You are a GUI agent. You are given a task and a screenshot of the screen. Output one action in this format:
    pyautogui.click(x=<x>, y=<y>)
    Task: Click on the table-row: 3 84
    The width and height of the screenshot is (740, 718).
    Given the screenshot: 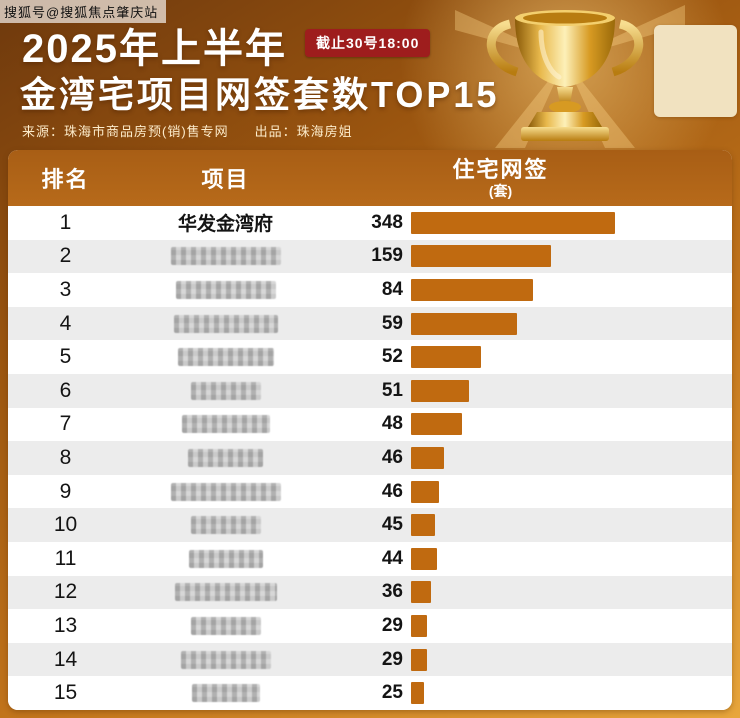 What is the action you would take?
    pyautogui.click(x=370, y=290)
    